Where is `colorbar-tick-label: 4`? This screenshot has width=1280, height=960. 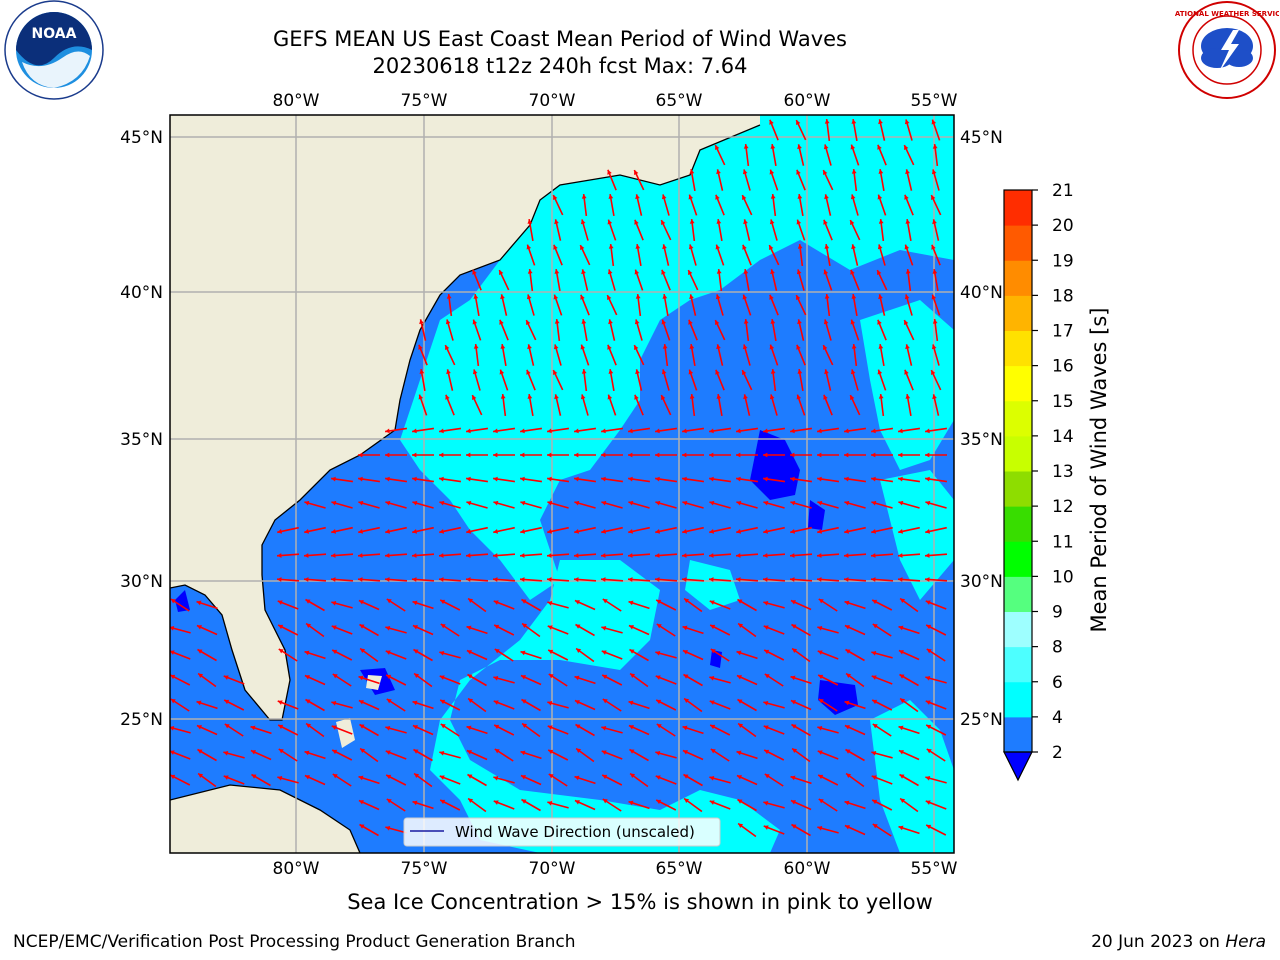 colorbar-tick-label: 4 is located at coordinates (1057, 718).